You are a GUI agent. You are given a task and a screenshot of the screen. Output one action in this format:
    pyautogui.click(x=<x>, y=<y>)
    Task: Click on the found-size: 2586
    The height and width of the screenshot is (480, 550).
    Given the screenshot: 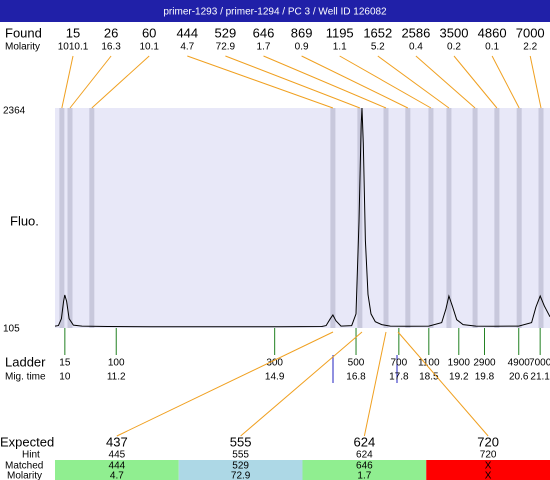 What is the action you would take?
    pyautogui.click(x=415, y=32)
    